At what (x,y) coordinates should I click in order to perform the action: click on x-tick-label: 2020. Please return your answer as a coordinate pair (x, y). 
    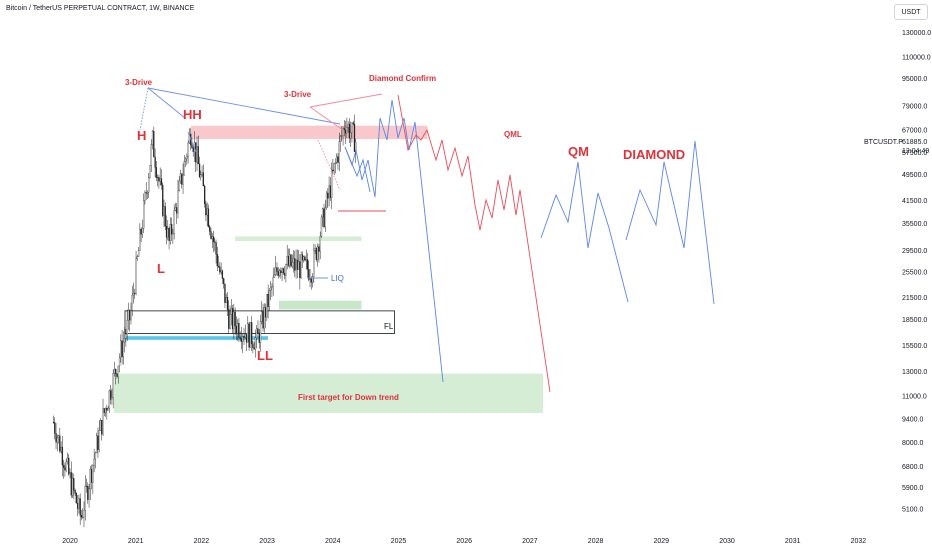
    Looking at the image, I should click on (70, 541).